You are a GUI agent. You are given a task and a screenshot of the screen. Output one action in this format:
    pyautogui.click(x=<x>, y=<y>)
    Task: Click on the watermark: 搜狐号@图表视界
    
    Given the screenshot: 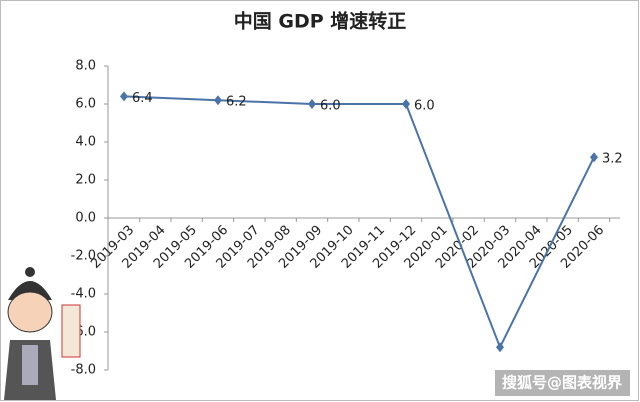 What is the action you would take?
    pyautogui.click(x=562, y=383)
    